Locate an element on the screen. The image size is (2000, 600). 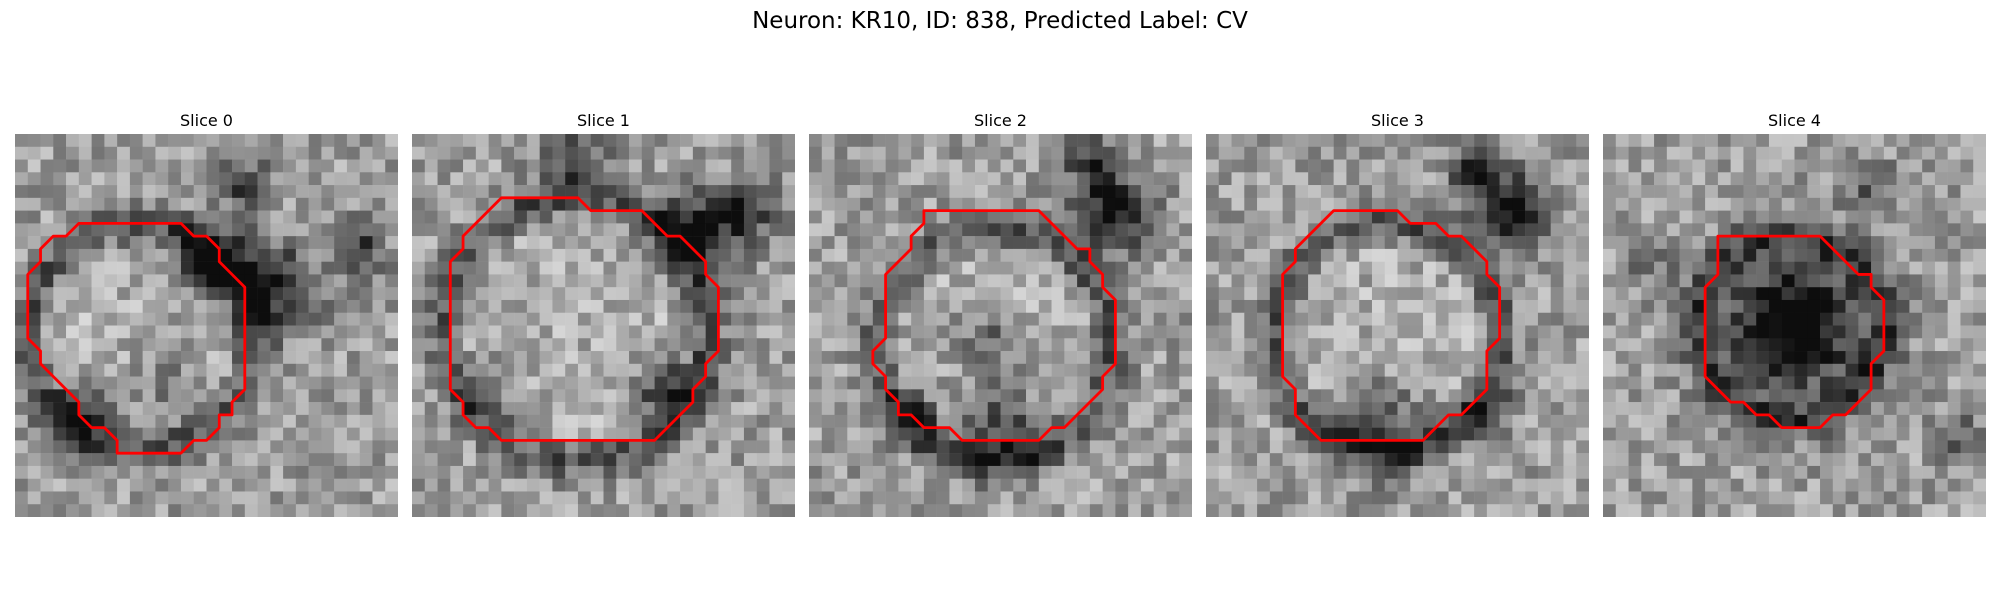
slice-title: Slice 1 is located at coordinates (603, 120).